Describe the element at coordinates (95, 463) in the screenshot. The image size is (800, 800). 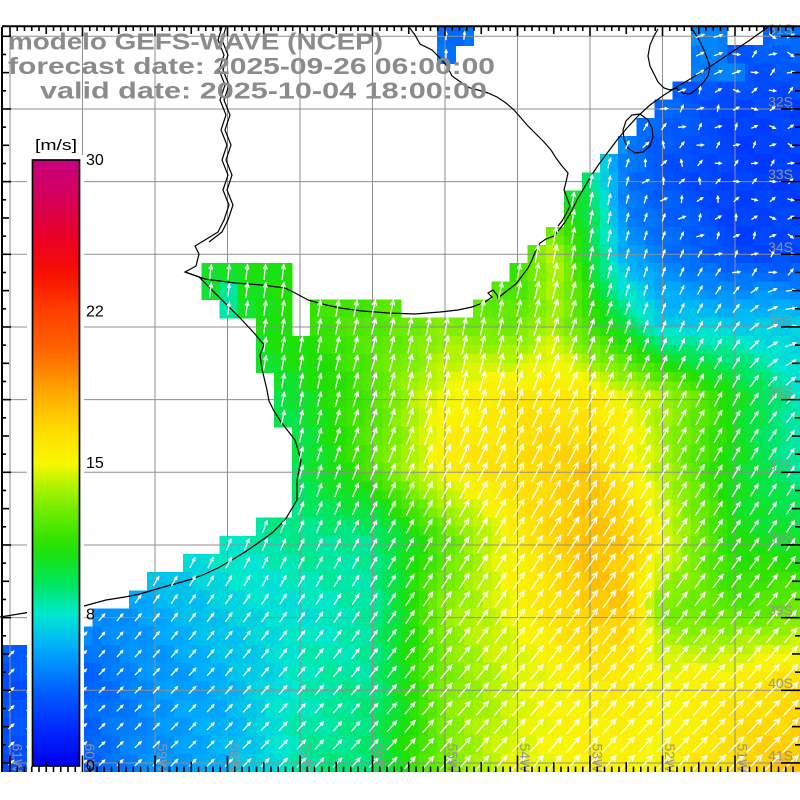
I see `svg-text: 15` at that location.